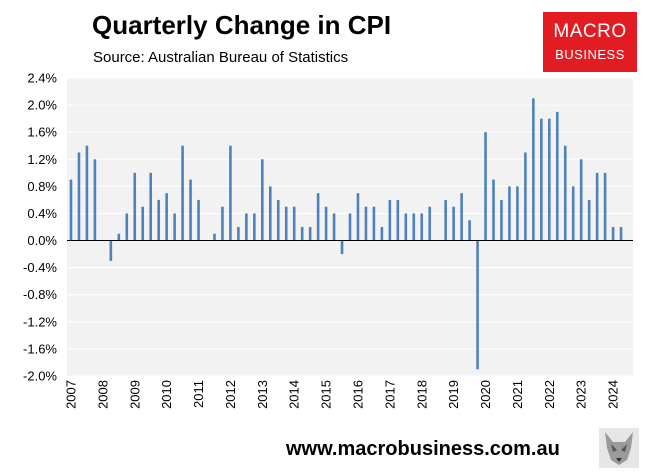 This screenshot has width=645, height=474. Describe the element at coordinates (40, 376) in the screenshot. I see `y-tick-label: -2.0%` at that location.